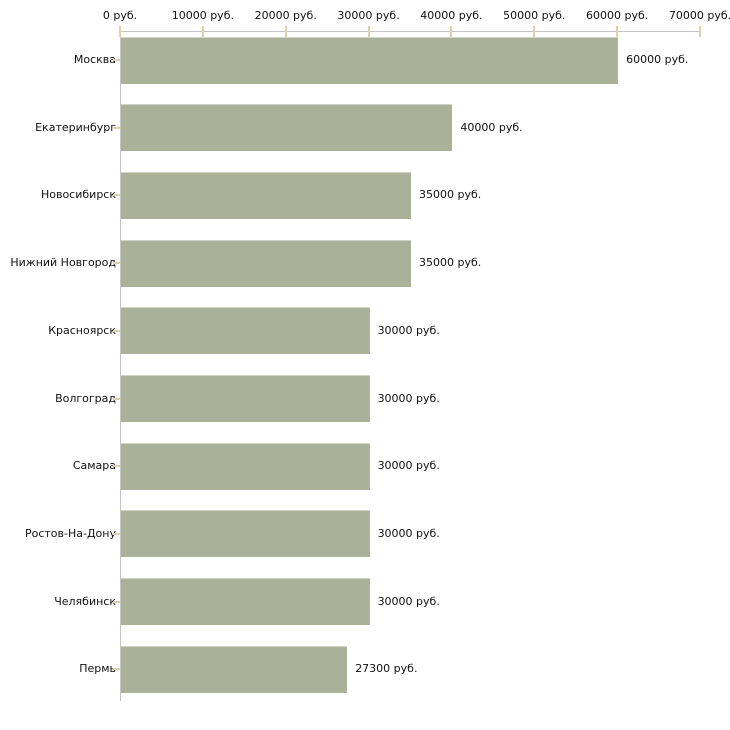 This screenshot has height=730, width=730. I want to click on category-label: Нижний Новгород, so click(63, 263).